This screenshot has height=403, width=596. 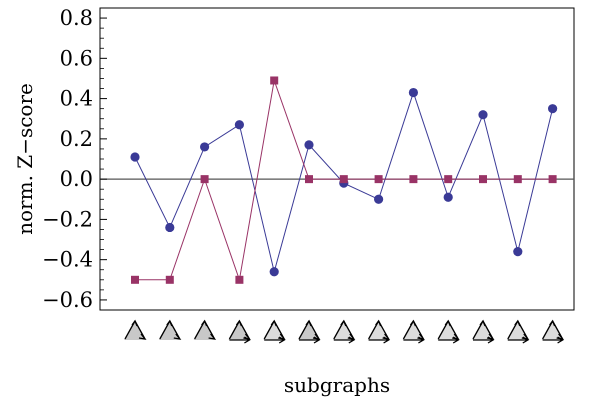 I want to click on x-axis-icons, so click(x=344, y=331).